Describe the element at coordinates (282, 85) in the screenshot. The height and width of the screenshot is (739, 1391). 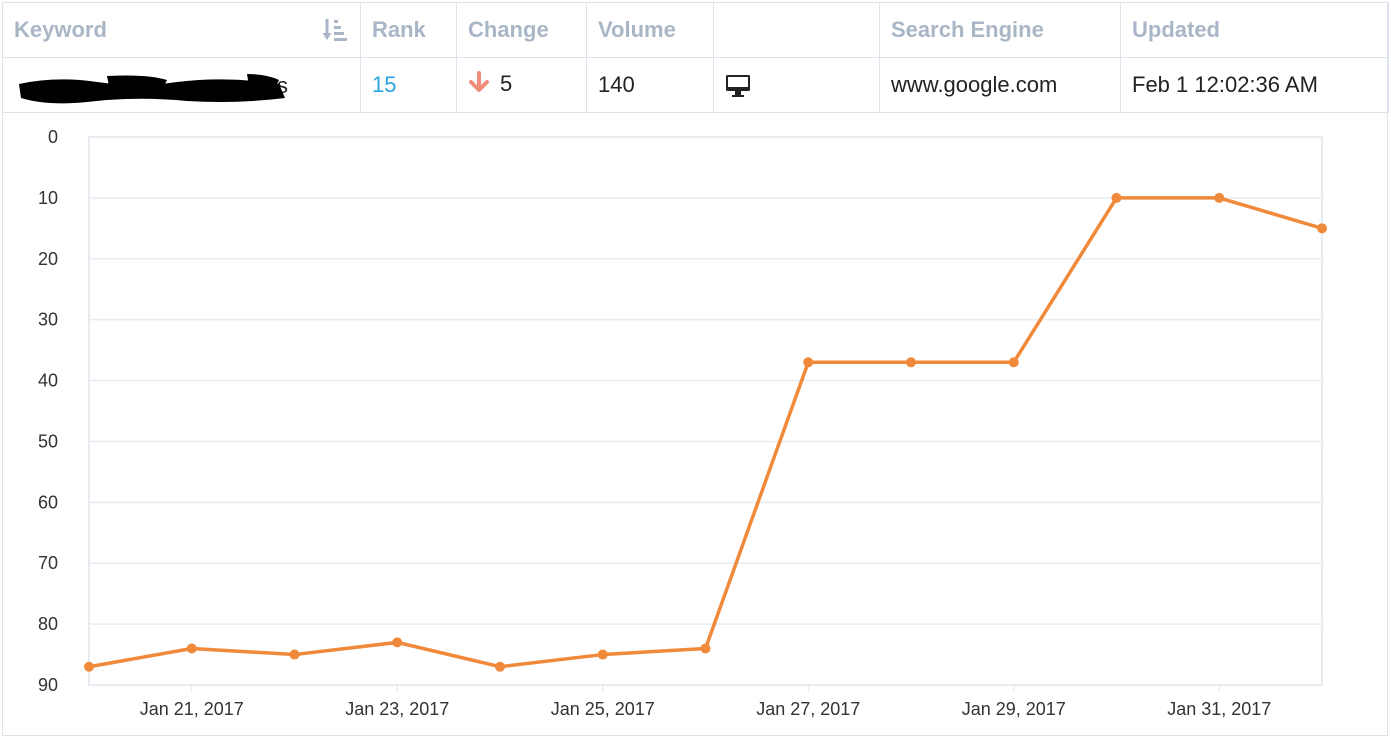
I see `keyword-text: s` at that location.